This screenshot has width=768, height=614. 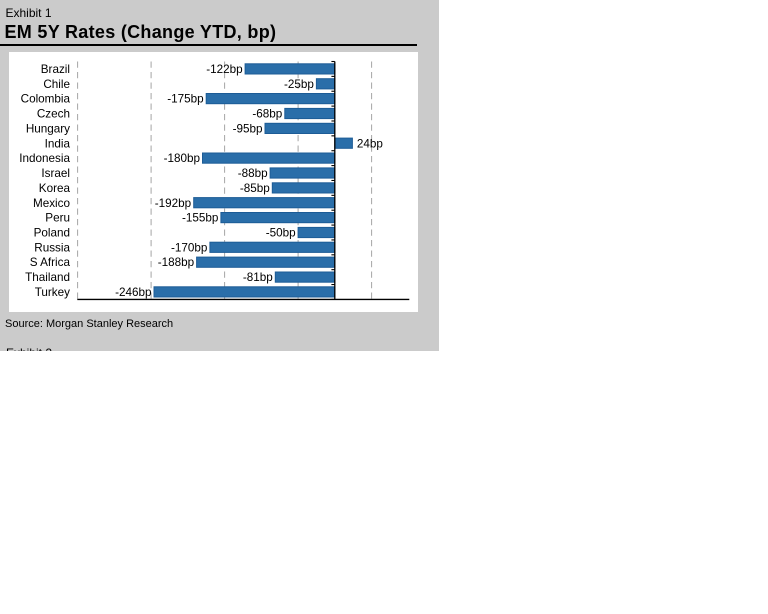 What do you see at coordinates (52, 247) in the screenshot?
I see `svg-text: Russia` at bounding box center [52, 247].